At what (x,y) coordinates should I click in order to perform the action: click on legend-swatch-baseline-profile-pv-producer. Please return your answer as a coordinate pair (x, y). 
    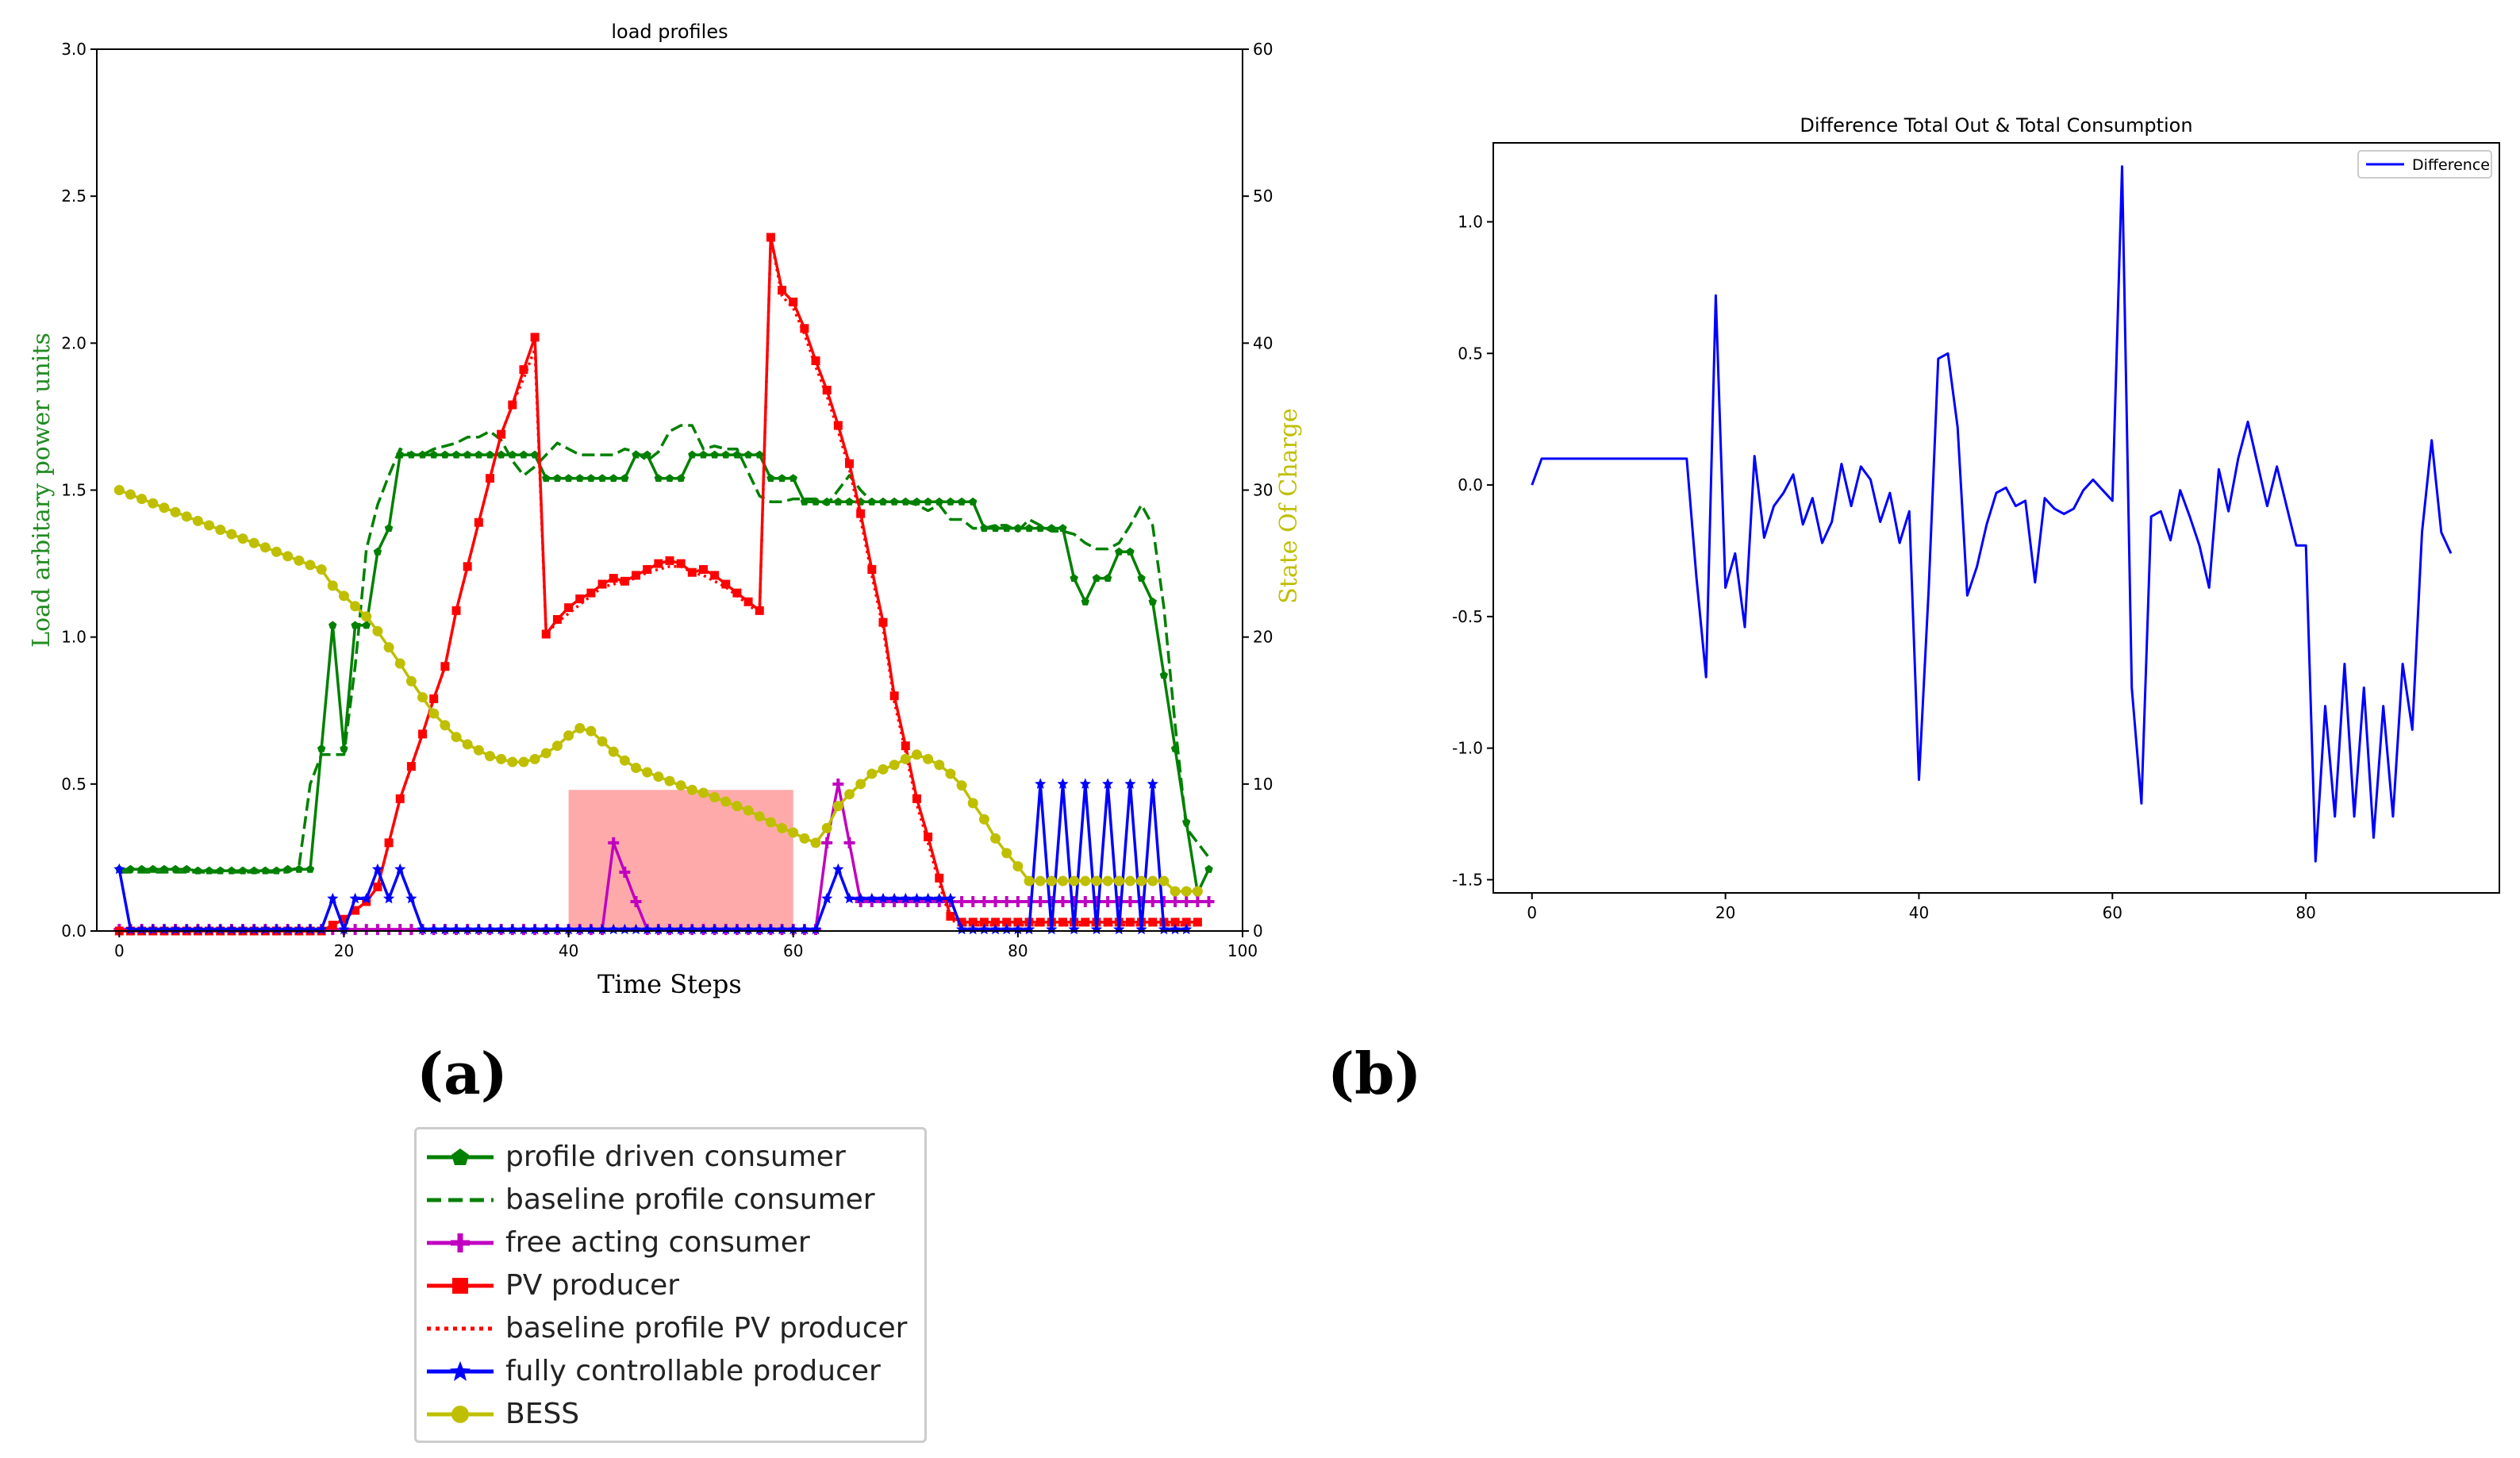
    Looking at the image, I should click on (460, 1328).